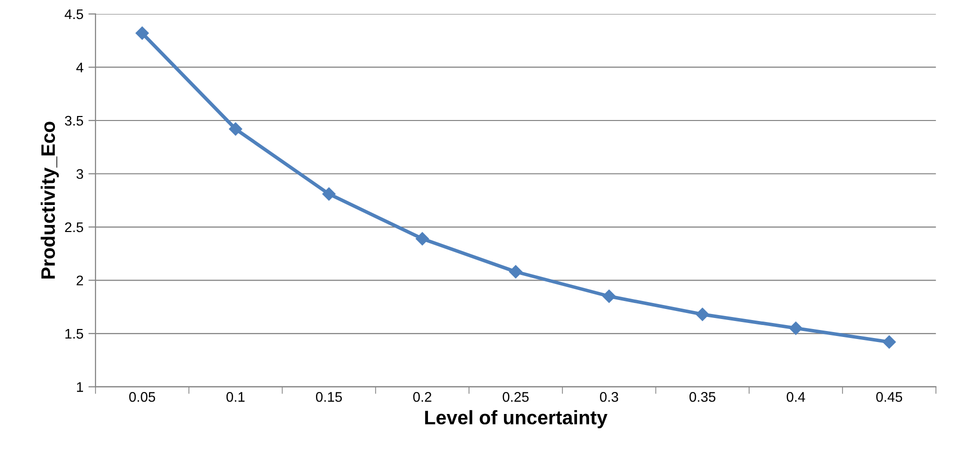 Image resolution: width=955 pixels, height=466 pixels. I want to click on x-tick-label: 0.25, so click(515, 397).